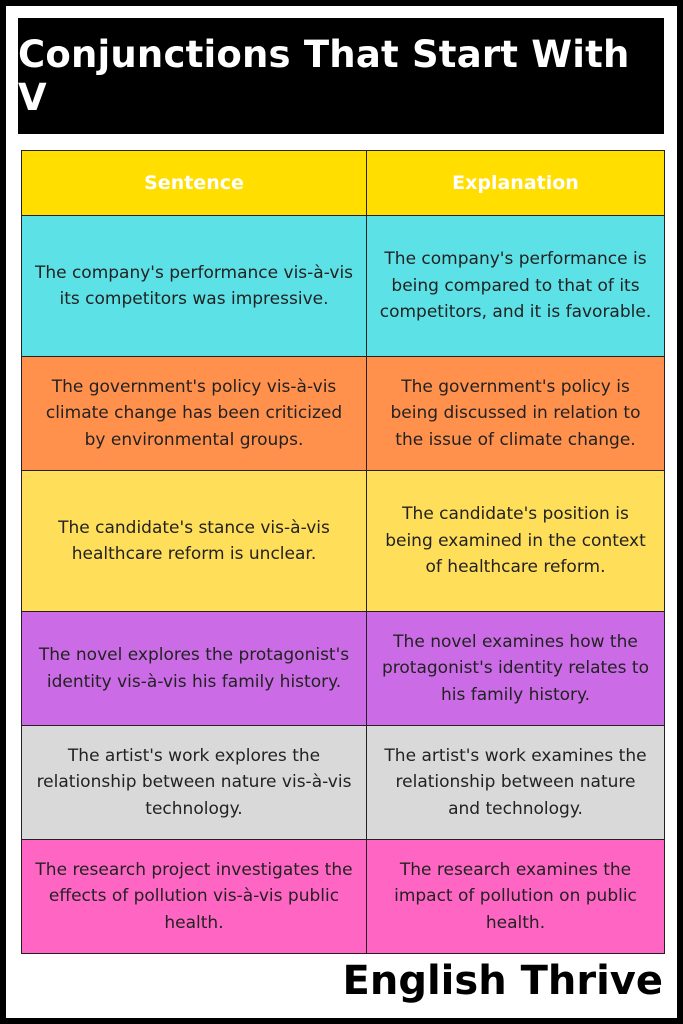 The height and width of the screenshot is (1024, 683). I want to click on brand-footer: English Thrive, so click(502, 981).